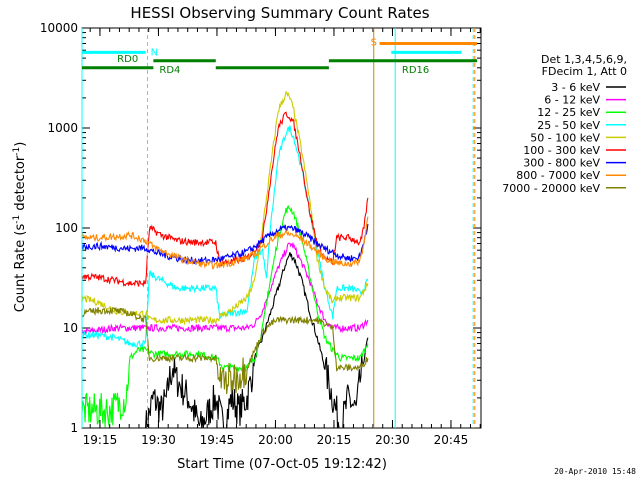 This screenshot has width=640, height=485. I want to click on state-bar-label: RD4, so click(169, 70).